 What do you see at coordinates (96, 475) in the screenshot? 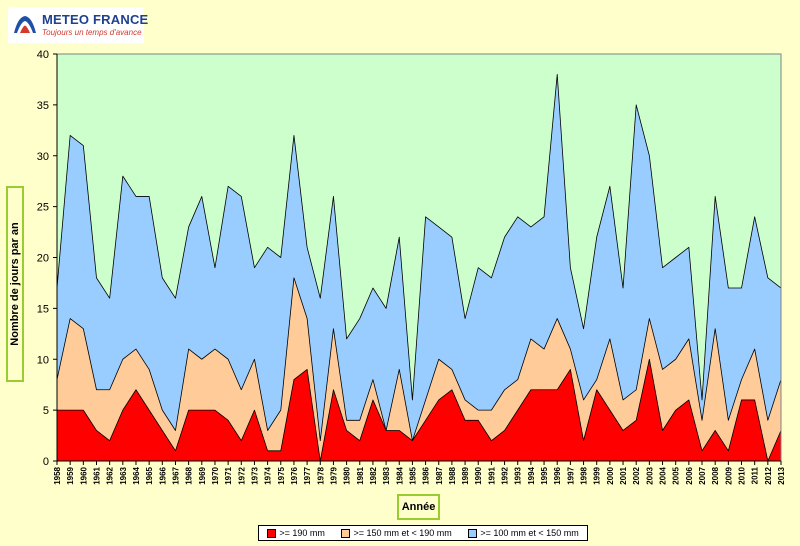
I see `x-tick-label: 1961` at bounding box center [96, 475].